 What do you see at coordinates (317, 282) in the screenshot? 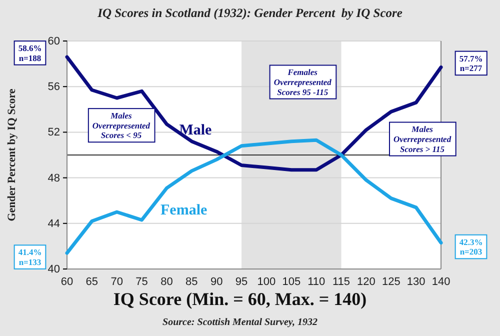
I see `x-tick-label: 110` at bounding box center [317, 282].